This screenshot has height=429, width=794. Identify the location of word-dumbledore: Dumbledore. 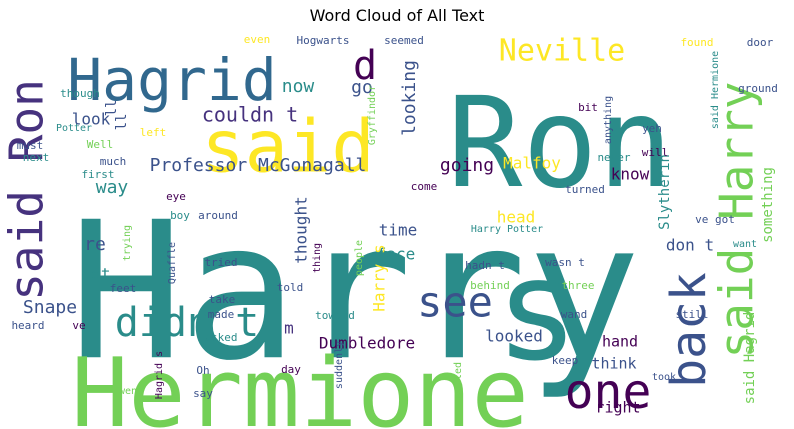
(367, 343).